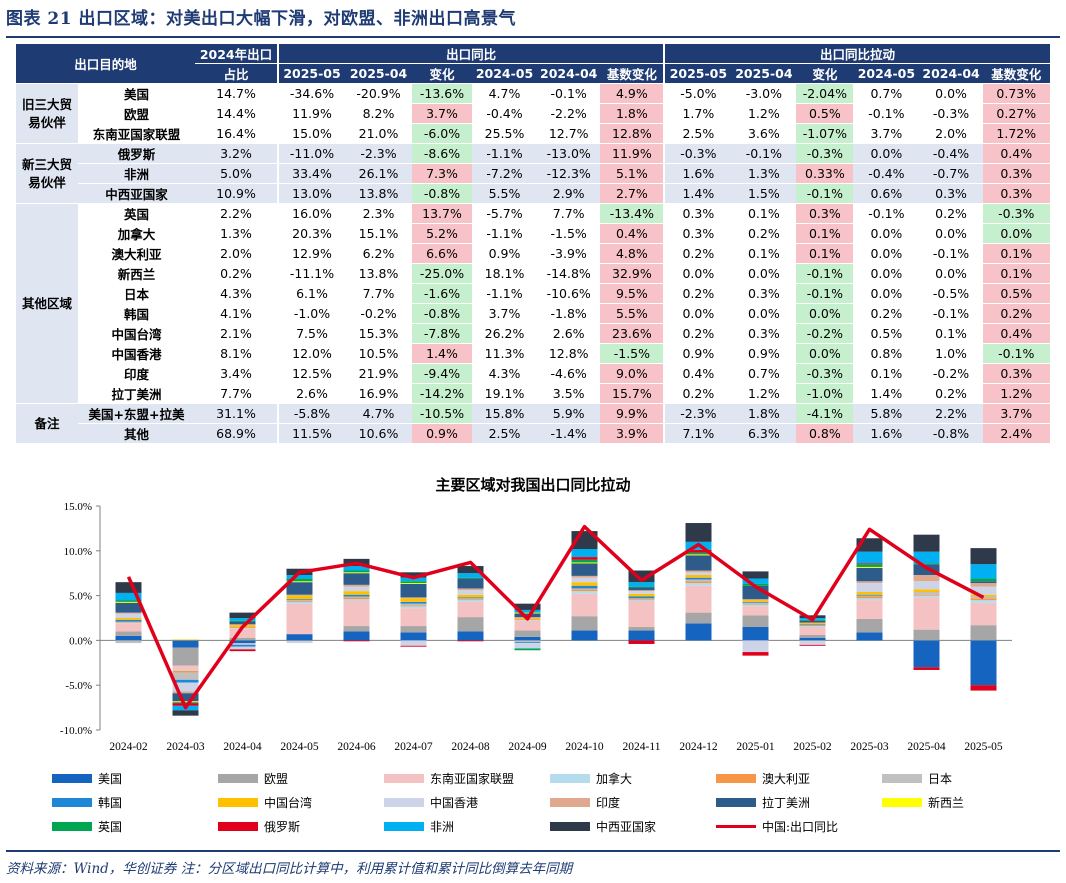 The width and height of the screenshot is (1066, 883). Describe the element at coordinates (603, 826) in the screenshot. I see `legend-item: 中西亚国家` at that location.